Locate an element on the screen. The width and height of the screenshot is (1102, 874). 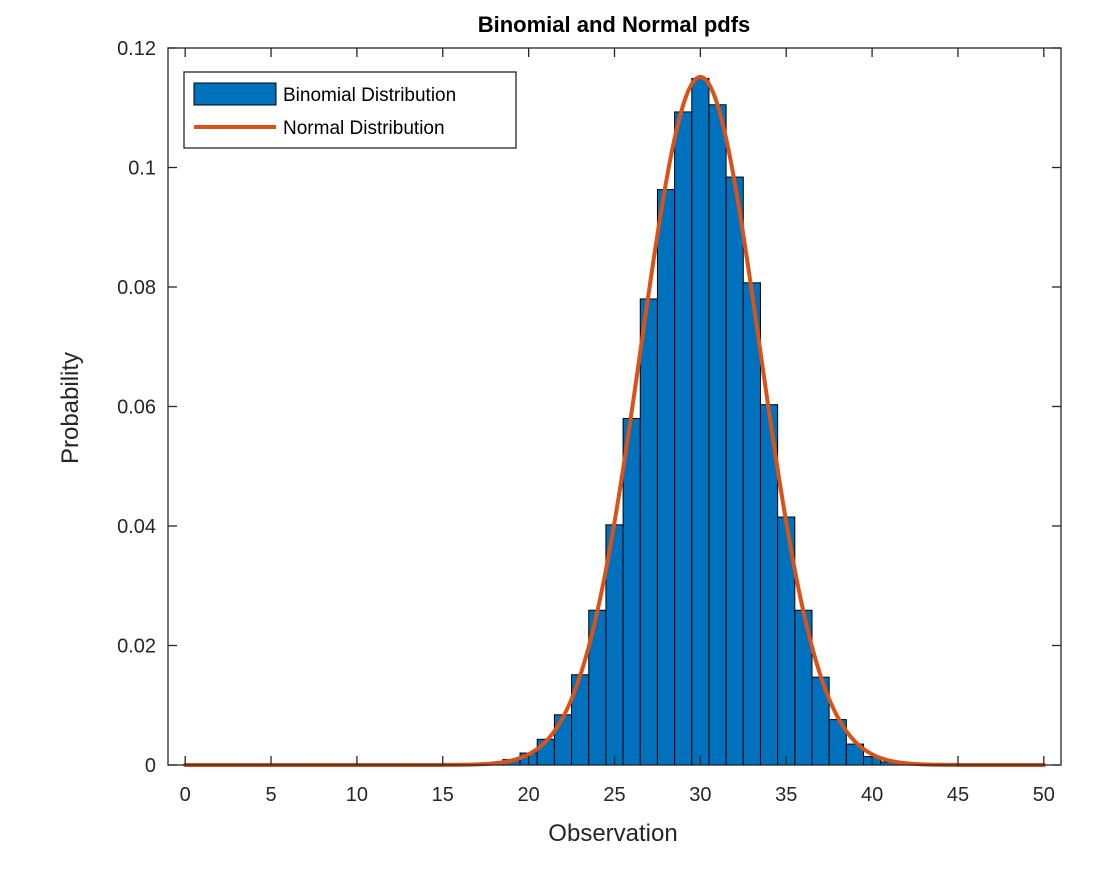
x-tick-label: 15 is located at coordinates (443, 795).